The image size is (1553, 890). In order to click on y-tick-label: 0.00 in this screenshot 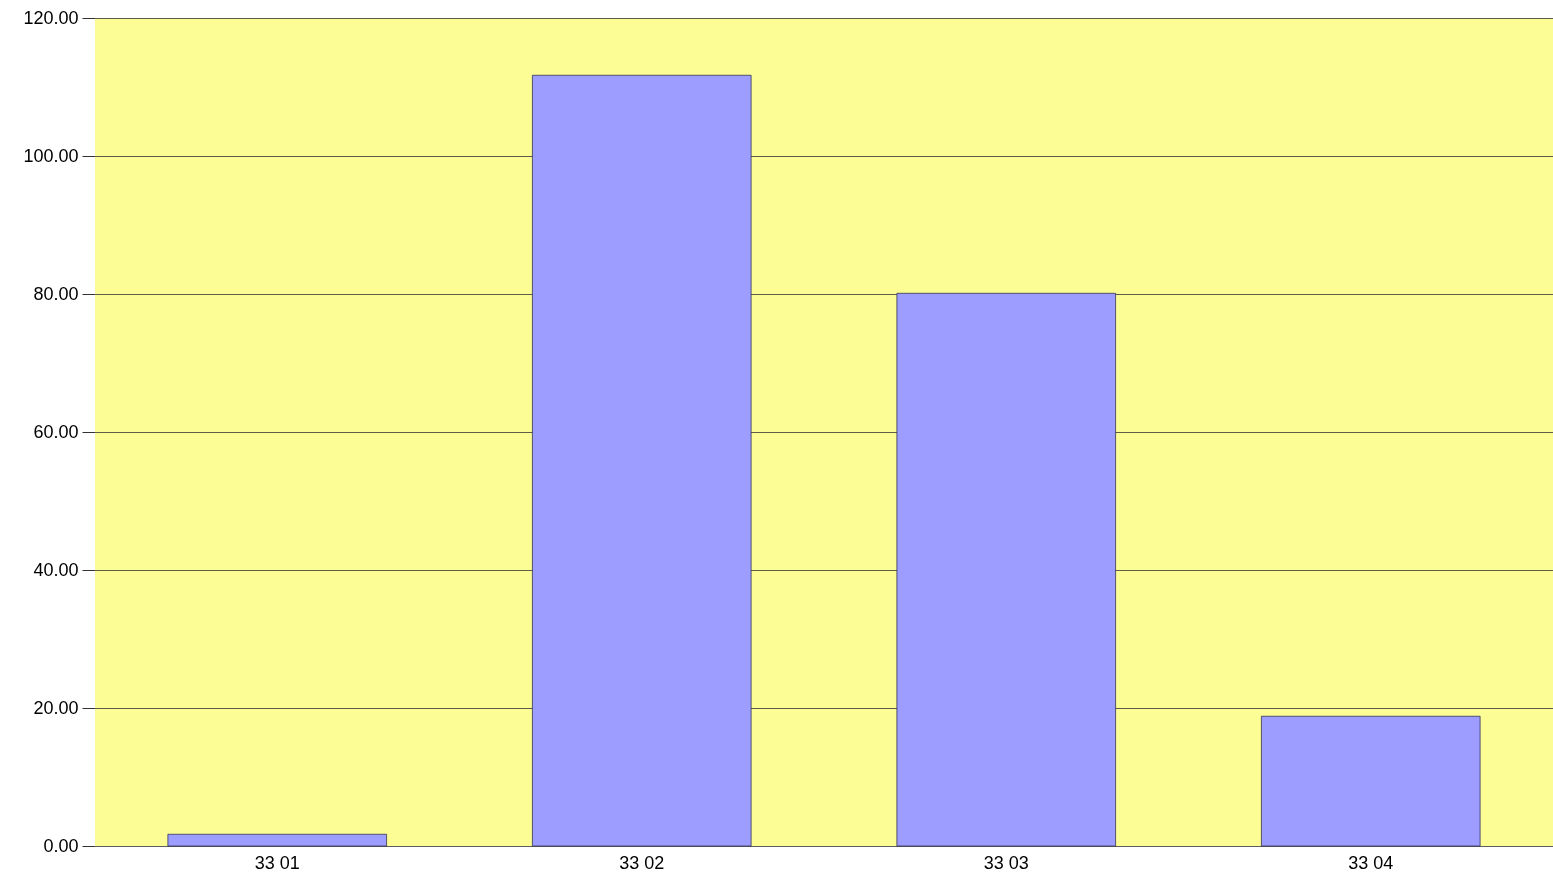, I will do `click(61, 845)`.